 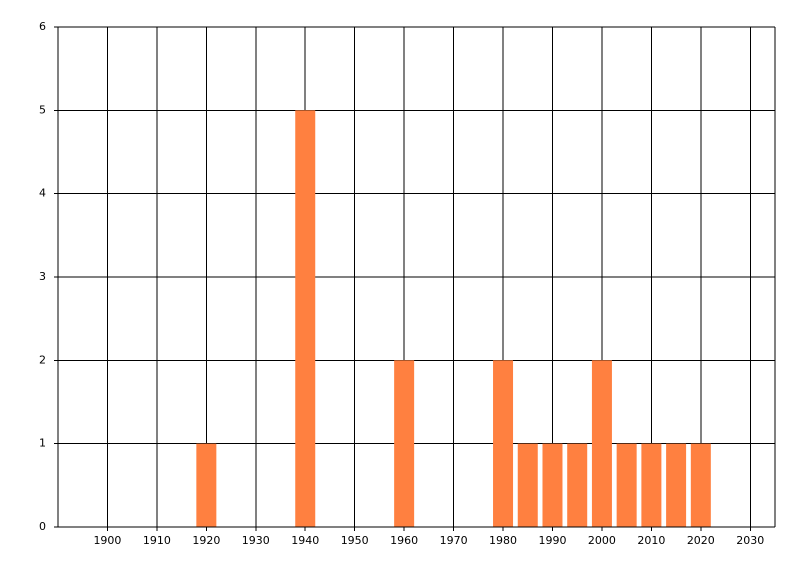 I want to click on x-tick-label: 1920, so click(x=206, y=540).